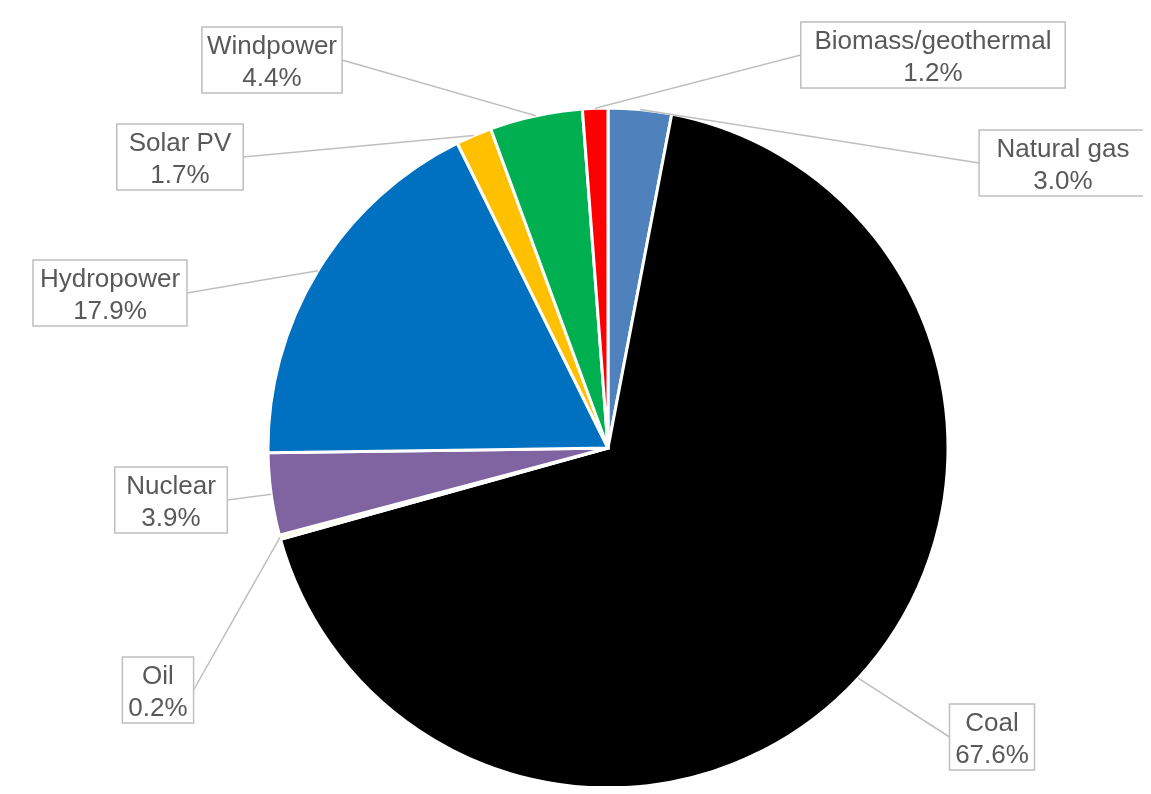 This screenshot has height=794, width=1151. What do you see at coordinates (1063, 148) in the screenshot?
I see `slice-label: Natural gas` at bounding box center [1063, 148].